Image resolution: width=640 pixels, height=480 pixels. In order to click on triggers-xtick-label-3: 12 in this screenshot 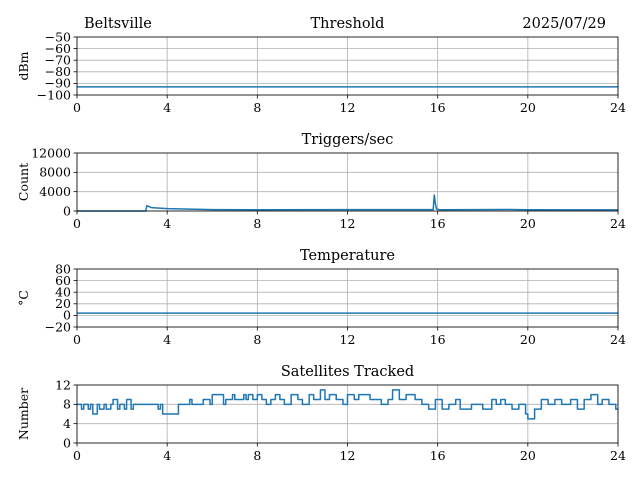, I will do `click(348, 223)`.